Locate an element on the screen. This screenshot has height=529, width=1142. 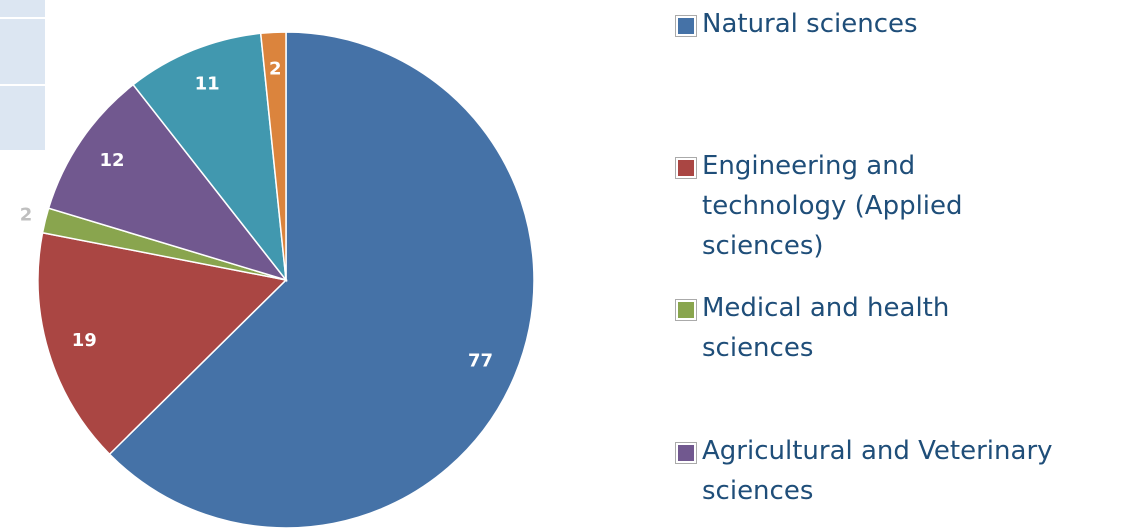
legend-item: Natural sciences is located at coordinates (898, 24).